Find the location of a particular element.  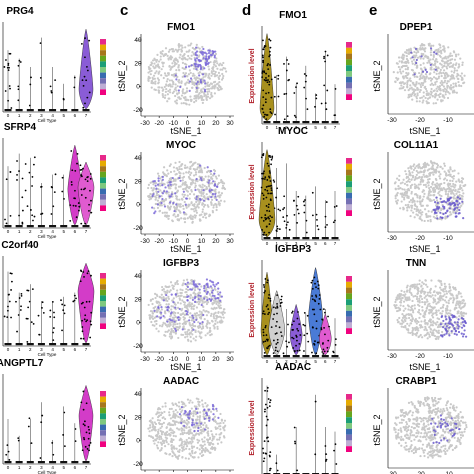

legend-b-swatch is located at coordinates (103, 158).